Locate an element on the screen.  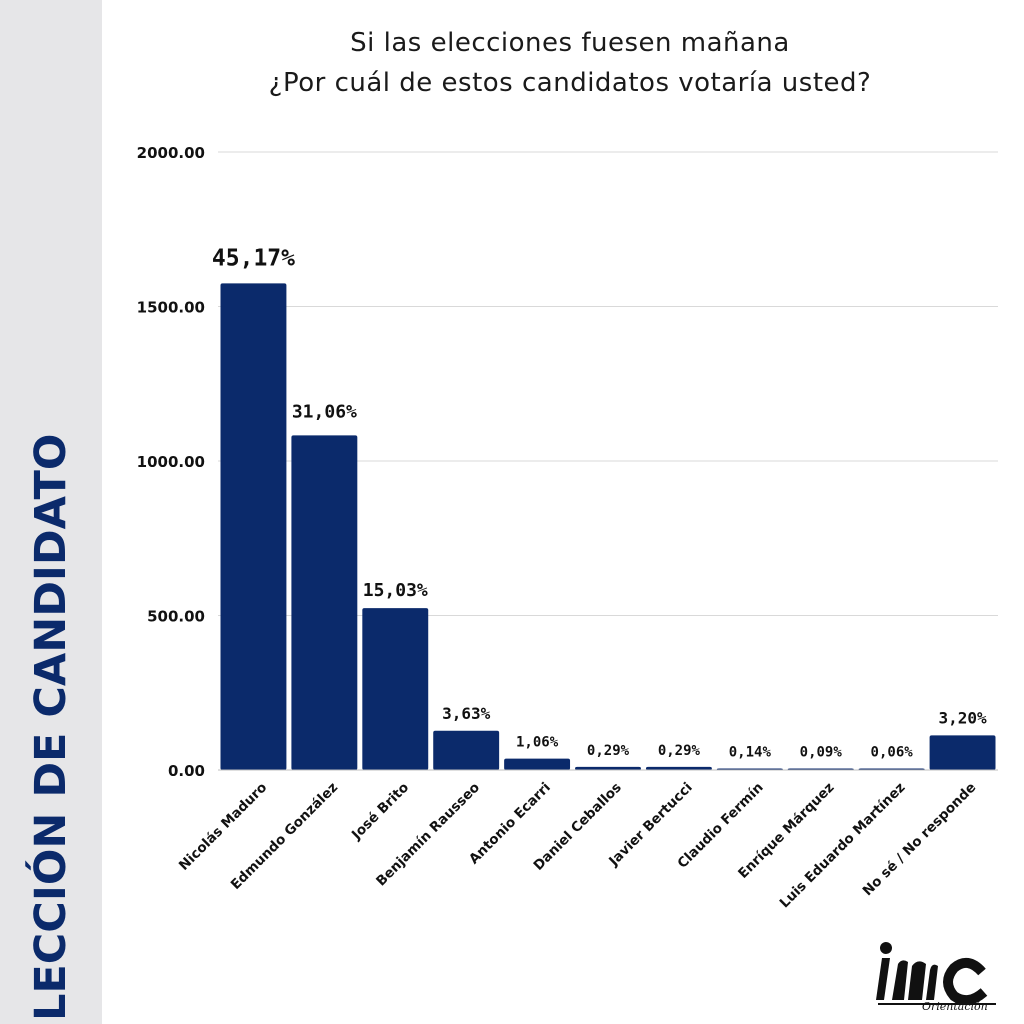
y-tick-label: 500.00 is located at coordinates (176, 617).